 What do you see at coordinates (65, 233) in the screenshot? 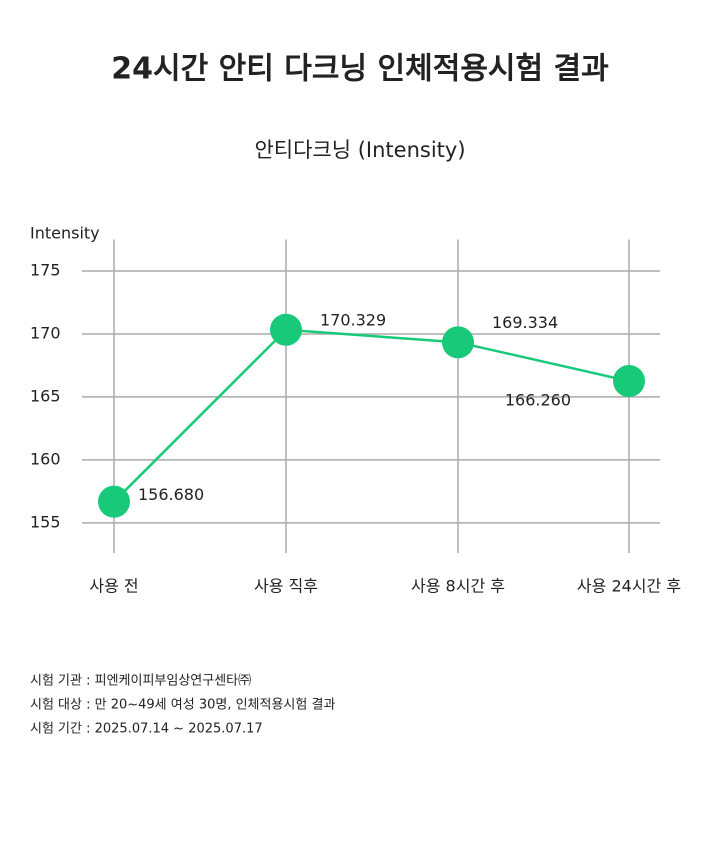
I see `y-axis-label: Intensity` at bounding box center [65, 233].